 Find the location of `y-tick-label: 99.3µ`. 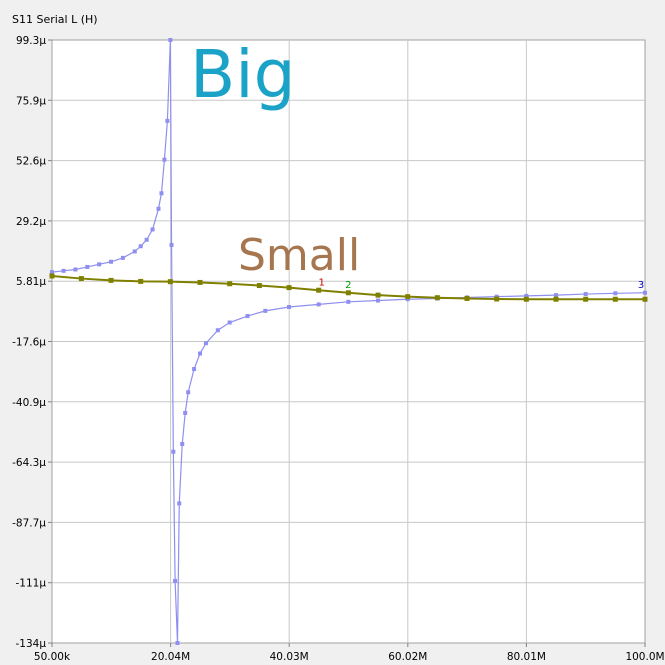

y-tick-label: 99.3µ is located at coordinates (31, 41).